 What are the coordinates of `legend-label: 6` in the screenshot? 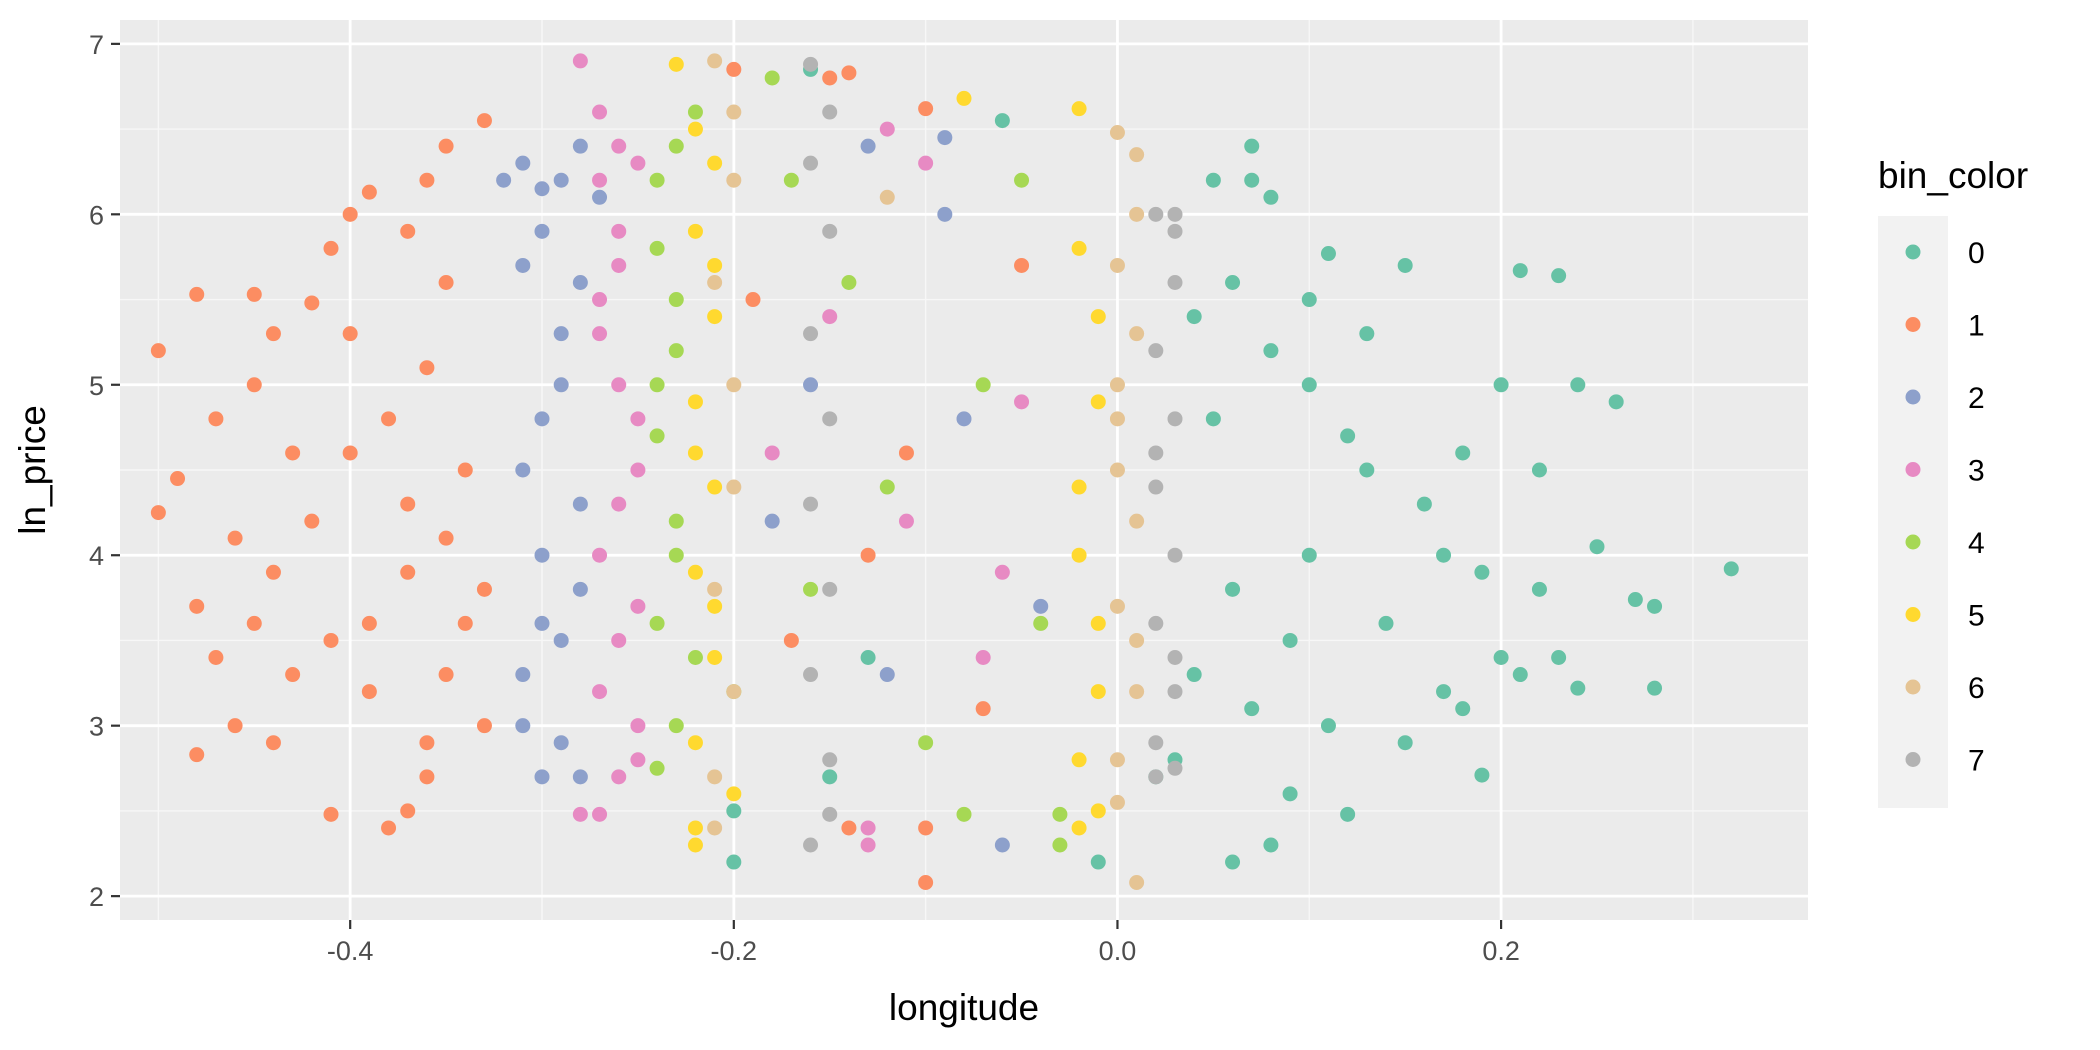 It's located at (1976, 688).